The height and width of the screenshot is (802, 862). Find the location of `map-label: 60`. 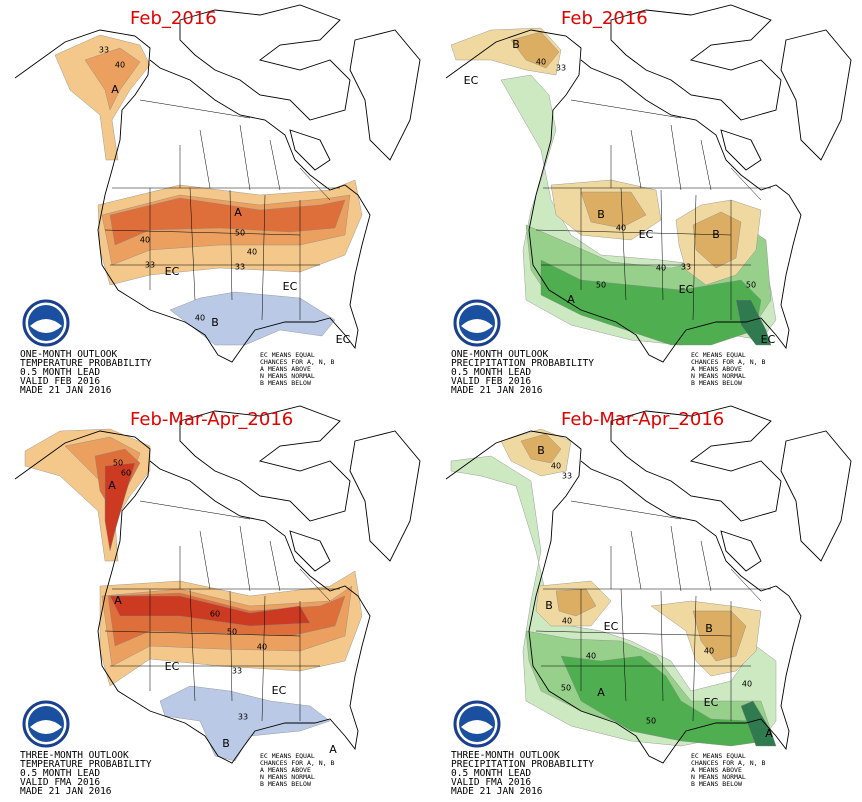

map-label: 60 is located at coordinates (126, 473).